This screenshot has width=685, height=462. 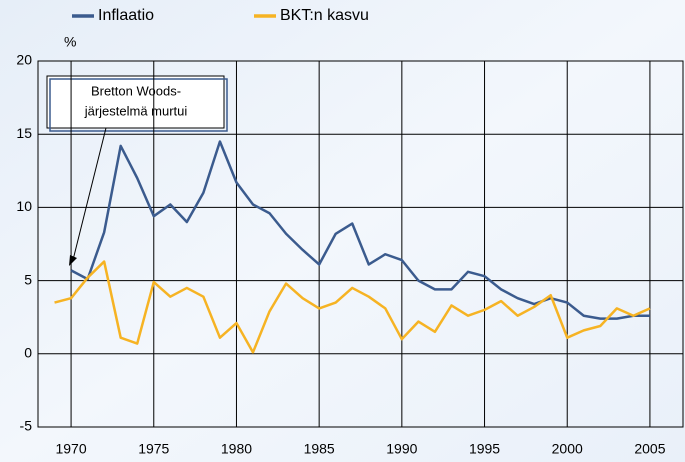 I want to click on legend-label: BKT:n kasvu, so click(x=324, y=15).